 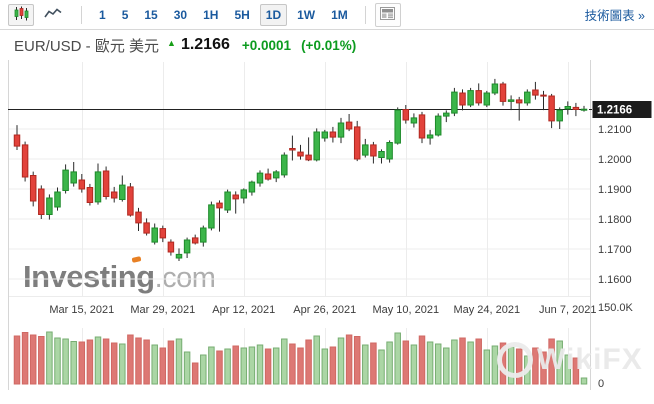 What do you see at coordinates (615, 220) in the screenshot?
I see `y-axis-label: 1.1800` at bounding box center [615, 220].